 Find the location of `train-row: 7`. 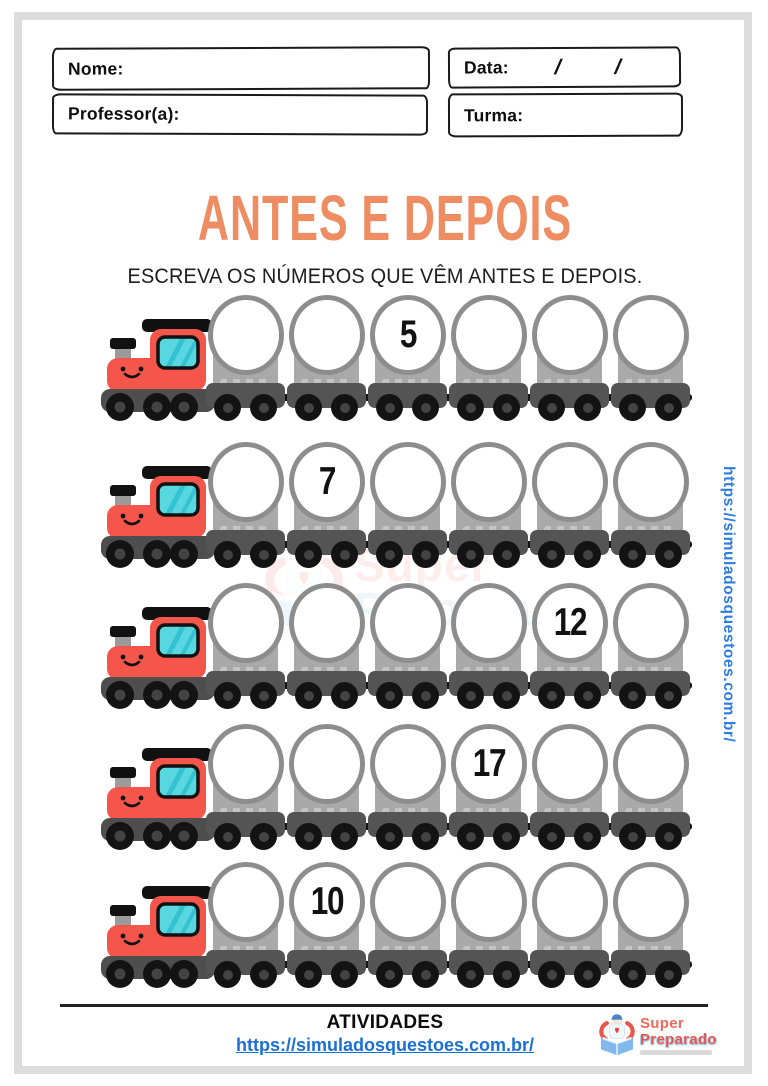

train-row: 7 is located at coordinates (400, 505).